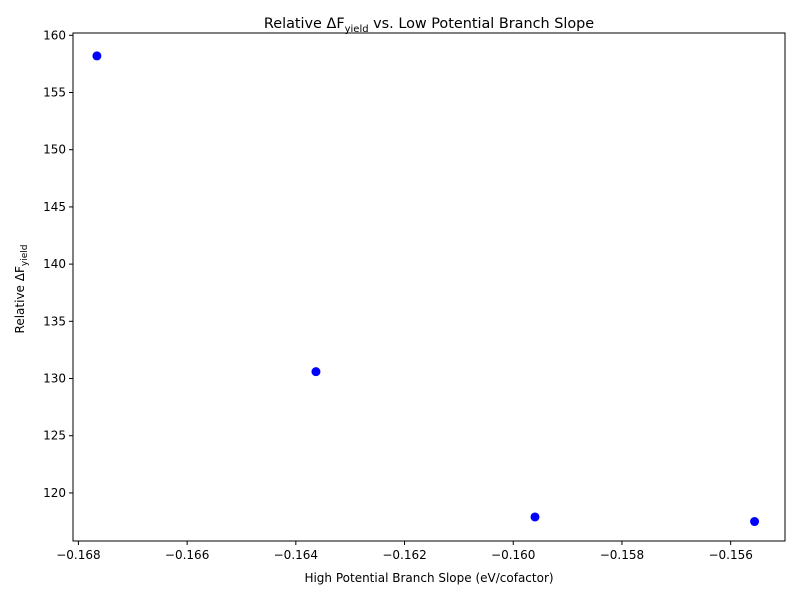 This screenshot has height=600, width=800. What do you see at coordinates (730, 555) in the screenshot?
I see `x-tick-label: −0.156` at bounding box center [730, 555].